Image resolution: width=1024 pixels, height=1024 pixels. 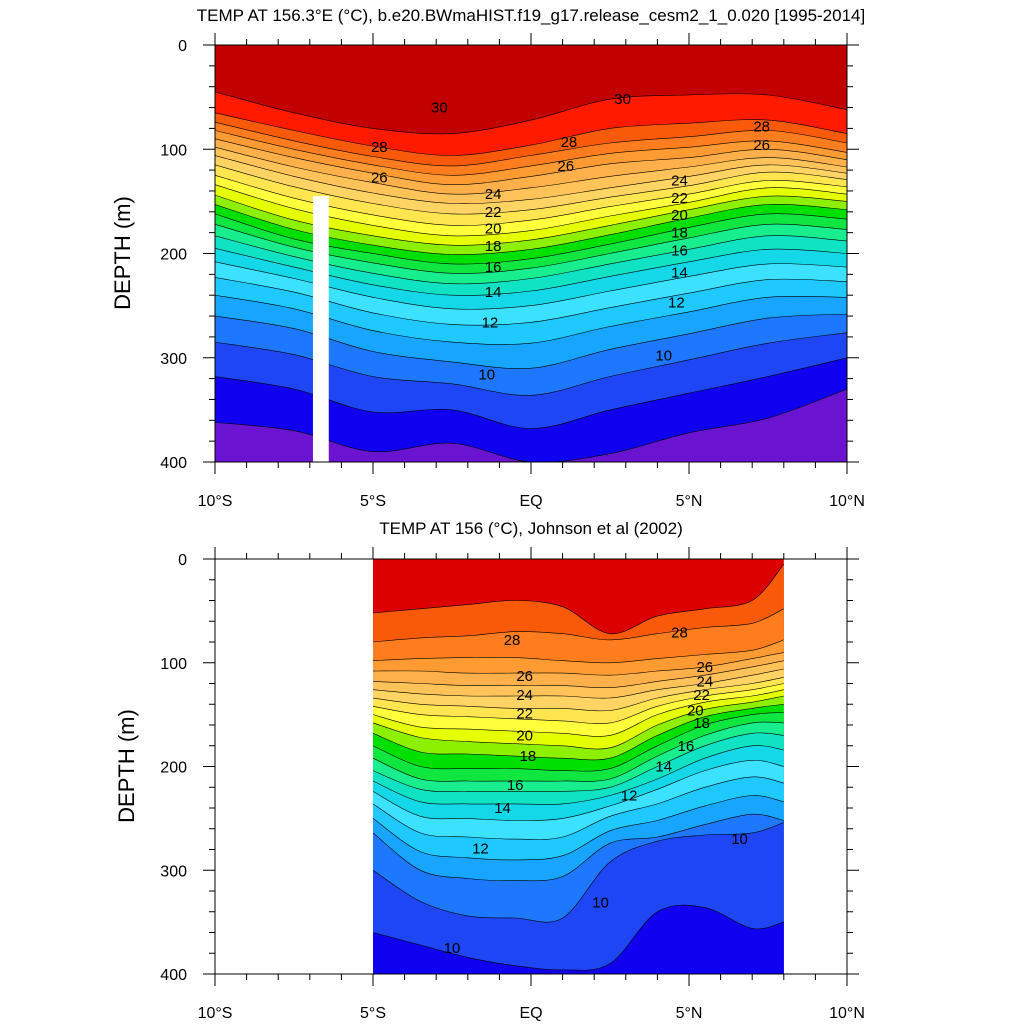 What do you see at coordinates (490, 322) in the screenshot?
I see `top-contour-label: 12` at bounding box center [490, 322].